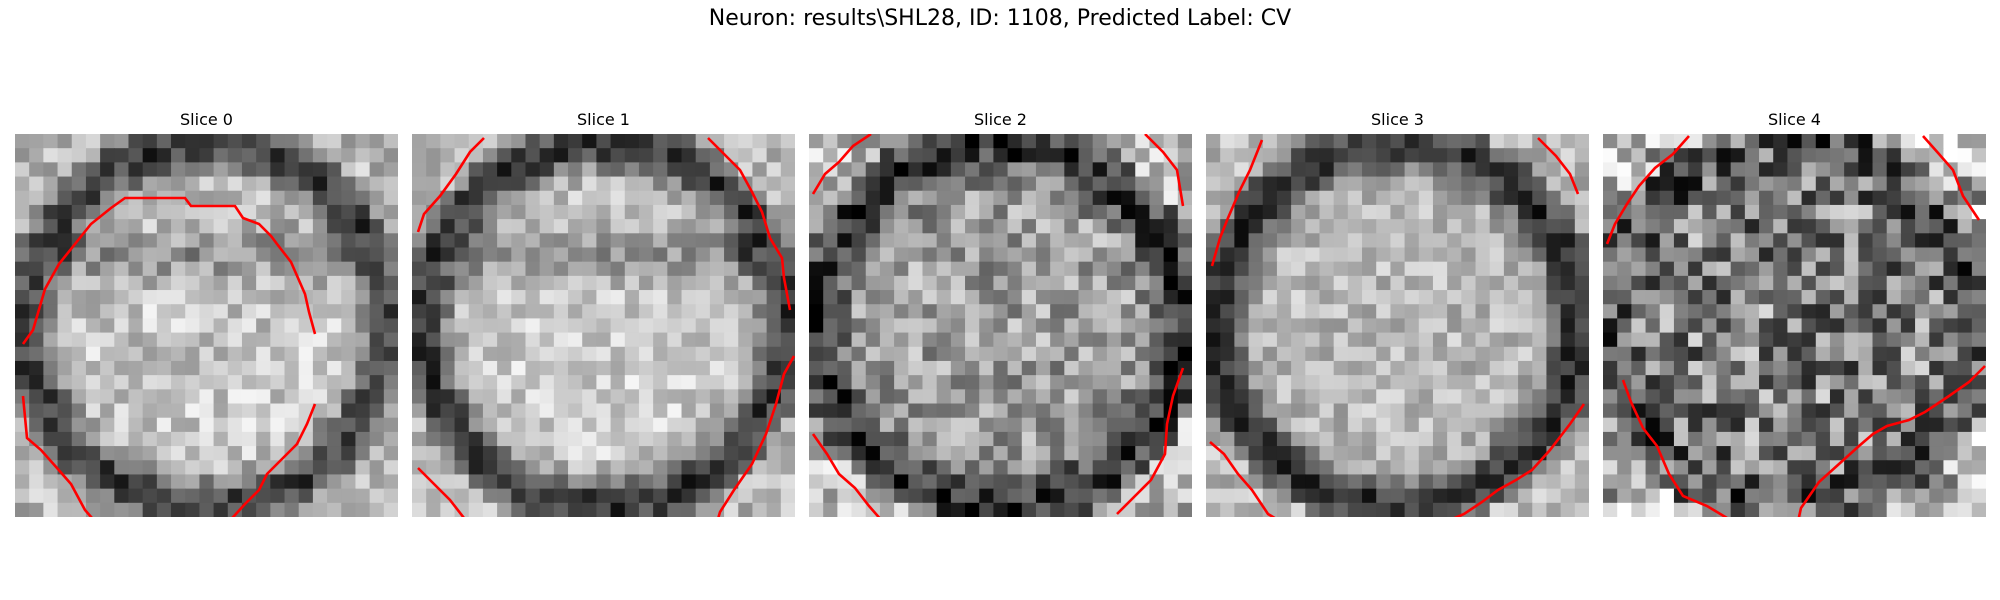 The image size is (2000, 600). I want to click on slice-panel-3: Slice 3, so click(1397, 312).